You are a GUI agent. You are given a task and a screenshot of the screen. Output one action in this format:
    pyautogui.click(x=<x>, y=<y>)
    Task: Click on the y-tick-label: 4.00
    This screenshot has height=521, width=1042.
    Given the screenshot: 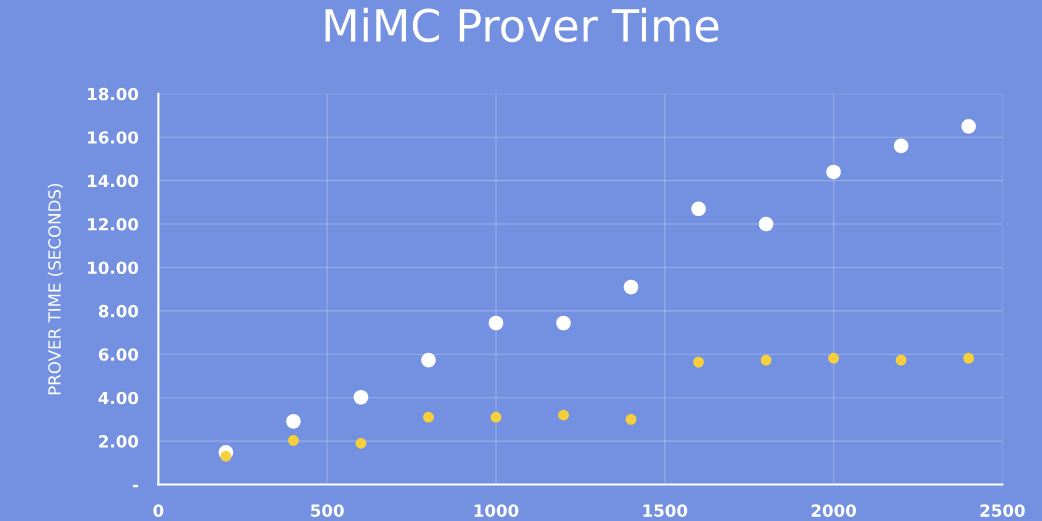 What is the action you would take?
    pyautogui.click(x=118, y=398)
    